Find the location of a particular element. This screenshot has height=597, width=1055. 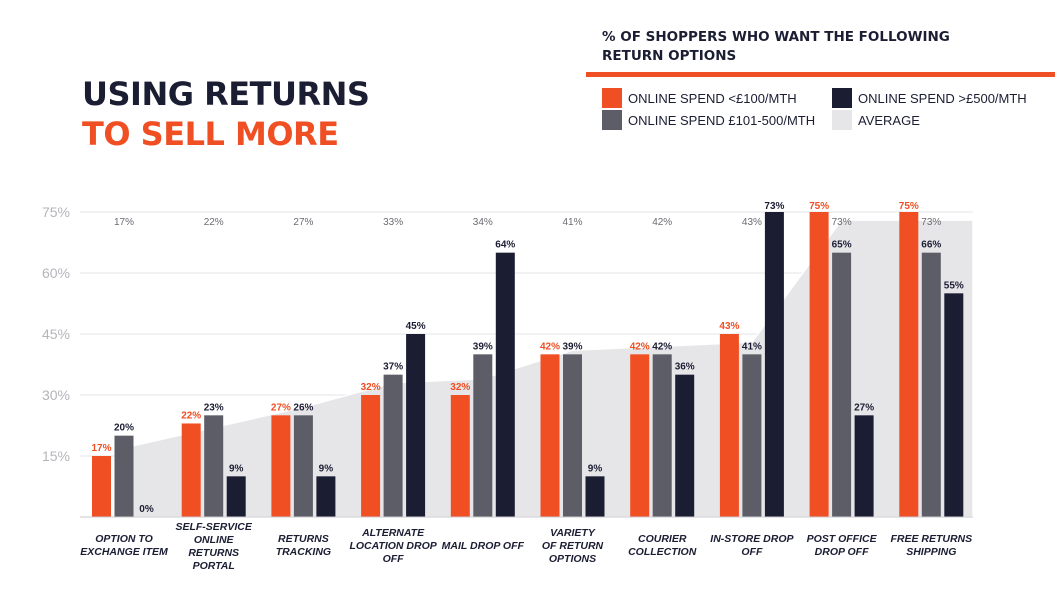

y-tick-label: 75% is located at coordinates (56, 212).